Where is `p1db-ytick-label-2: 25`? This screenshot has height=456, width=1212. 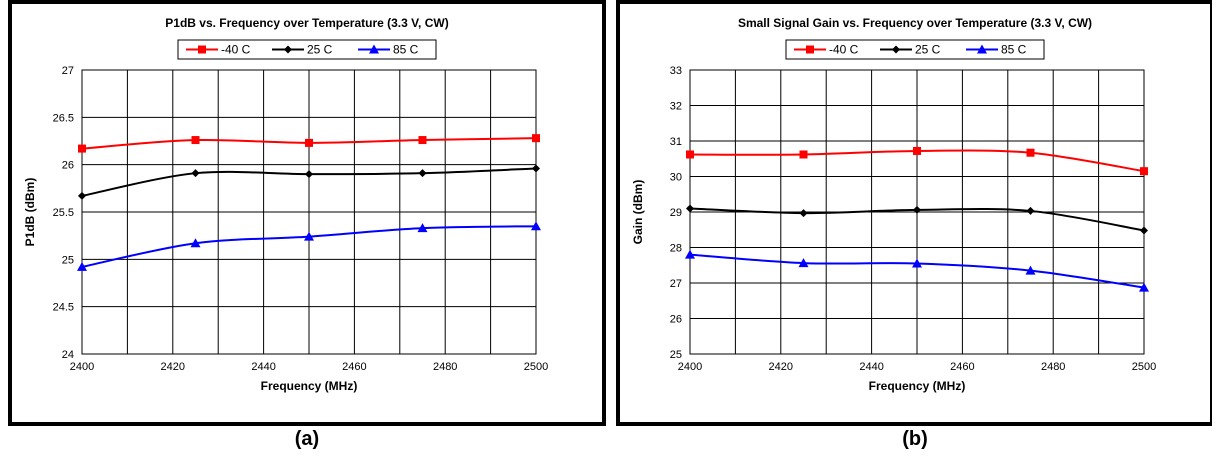
p1db-ytick-label-2: 25 is located at coordinates (68, 260).